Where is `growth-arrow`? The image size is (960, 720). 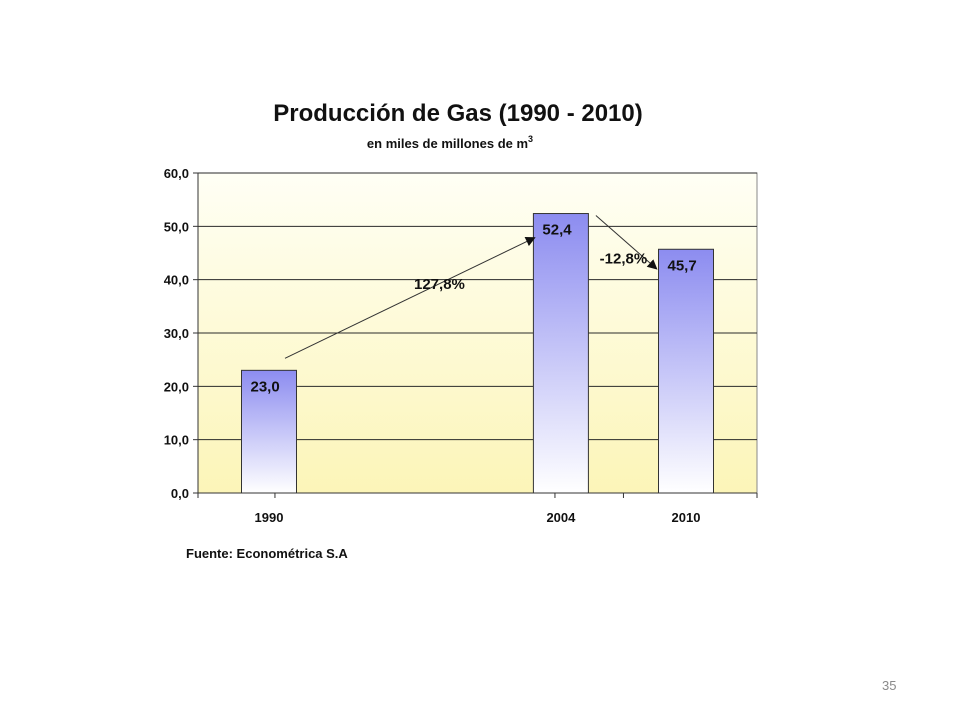 growth-arrow is located at coordinates (410, 298).